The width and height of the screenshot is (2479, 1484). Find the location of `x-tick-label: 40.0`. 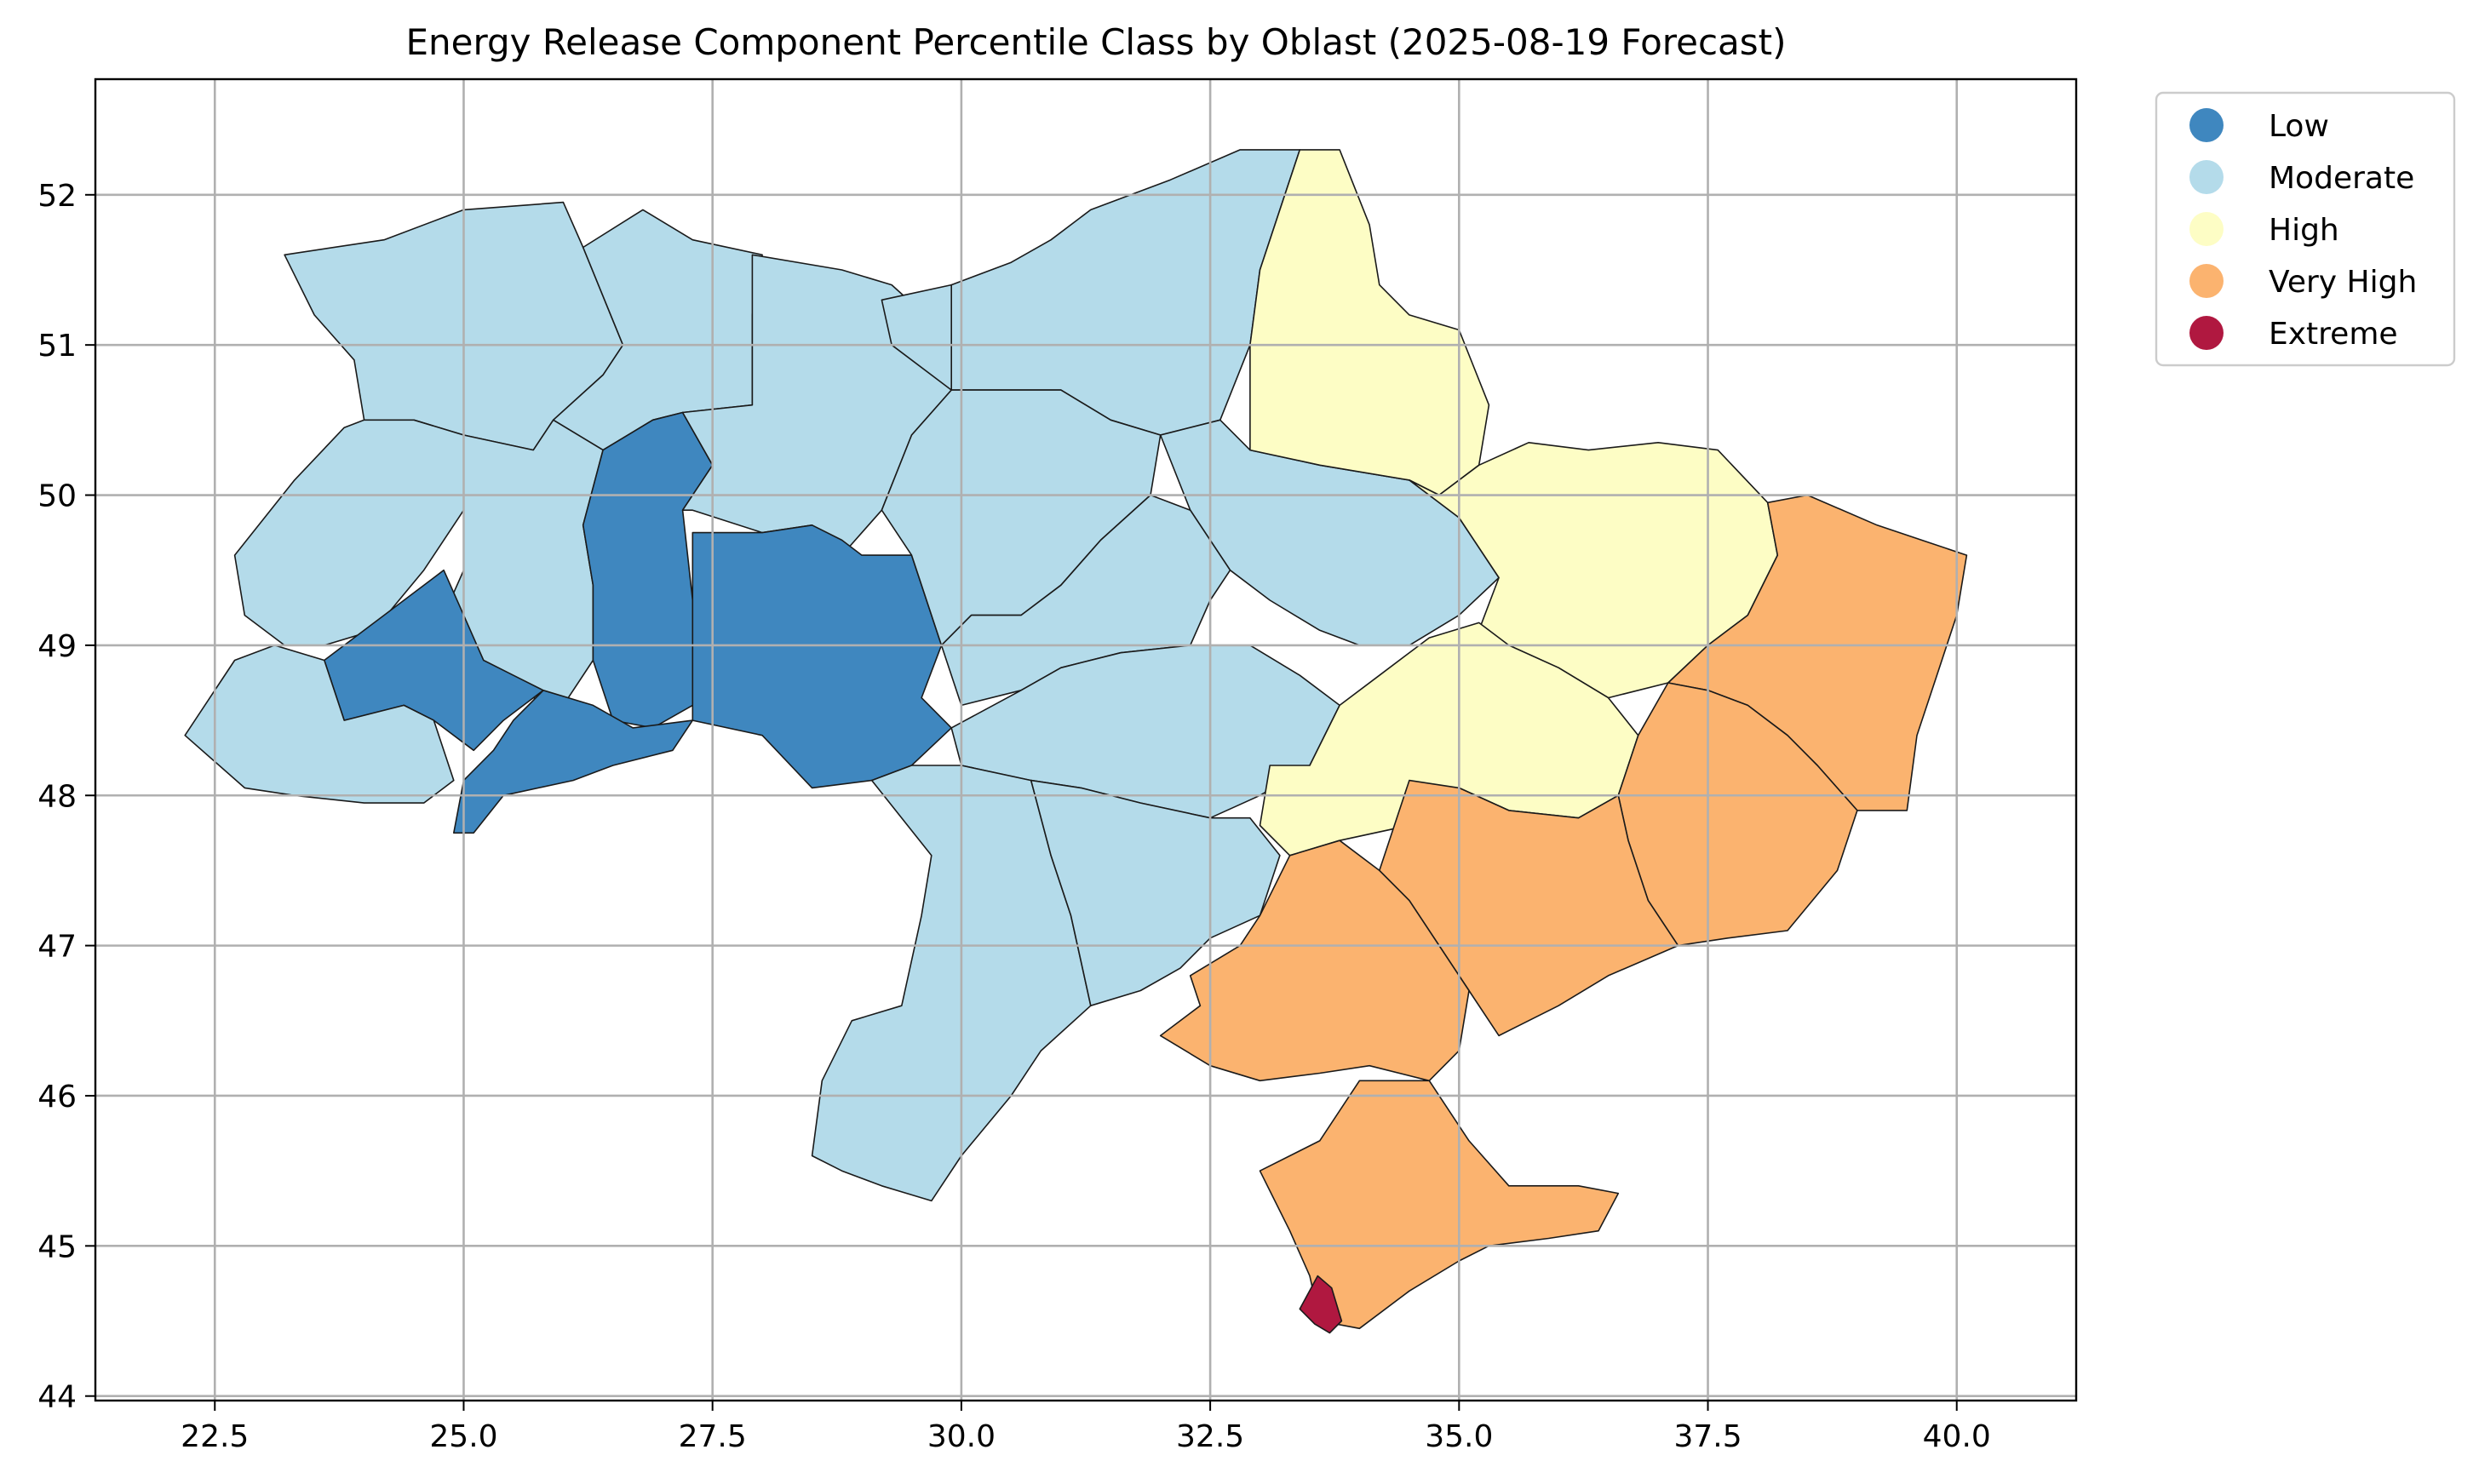

x-tick-label: 40.0 is located at coordinates (1957, 1437).